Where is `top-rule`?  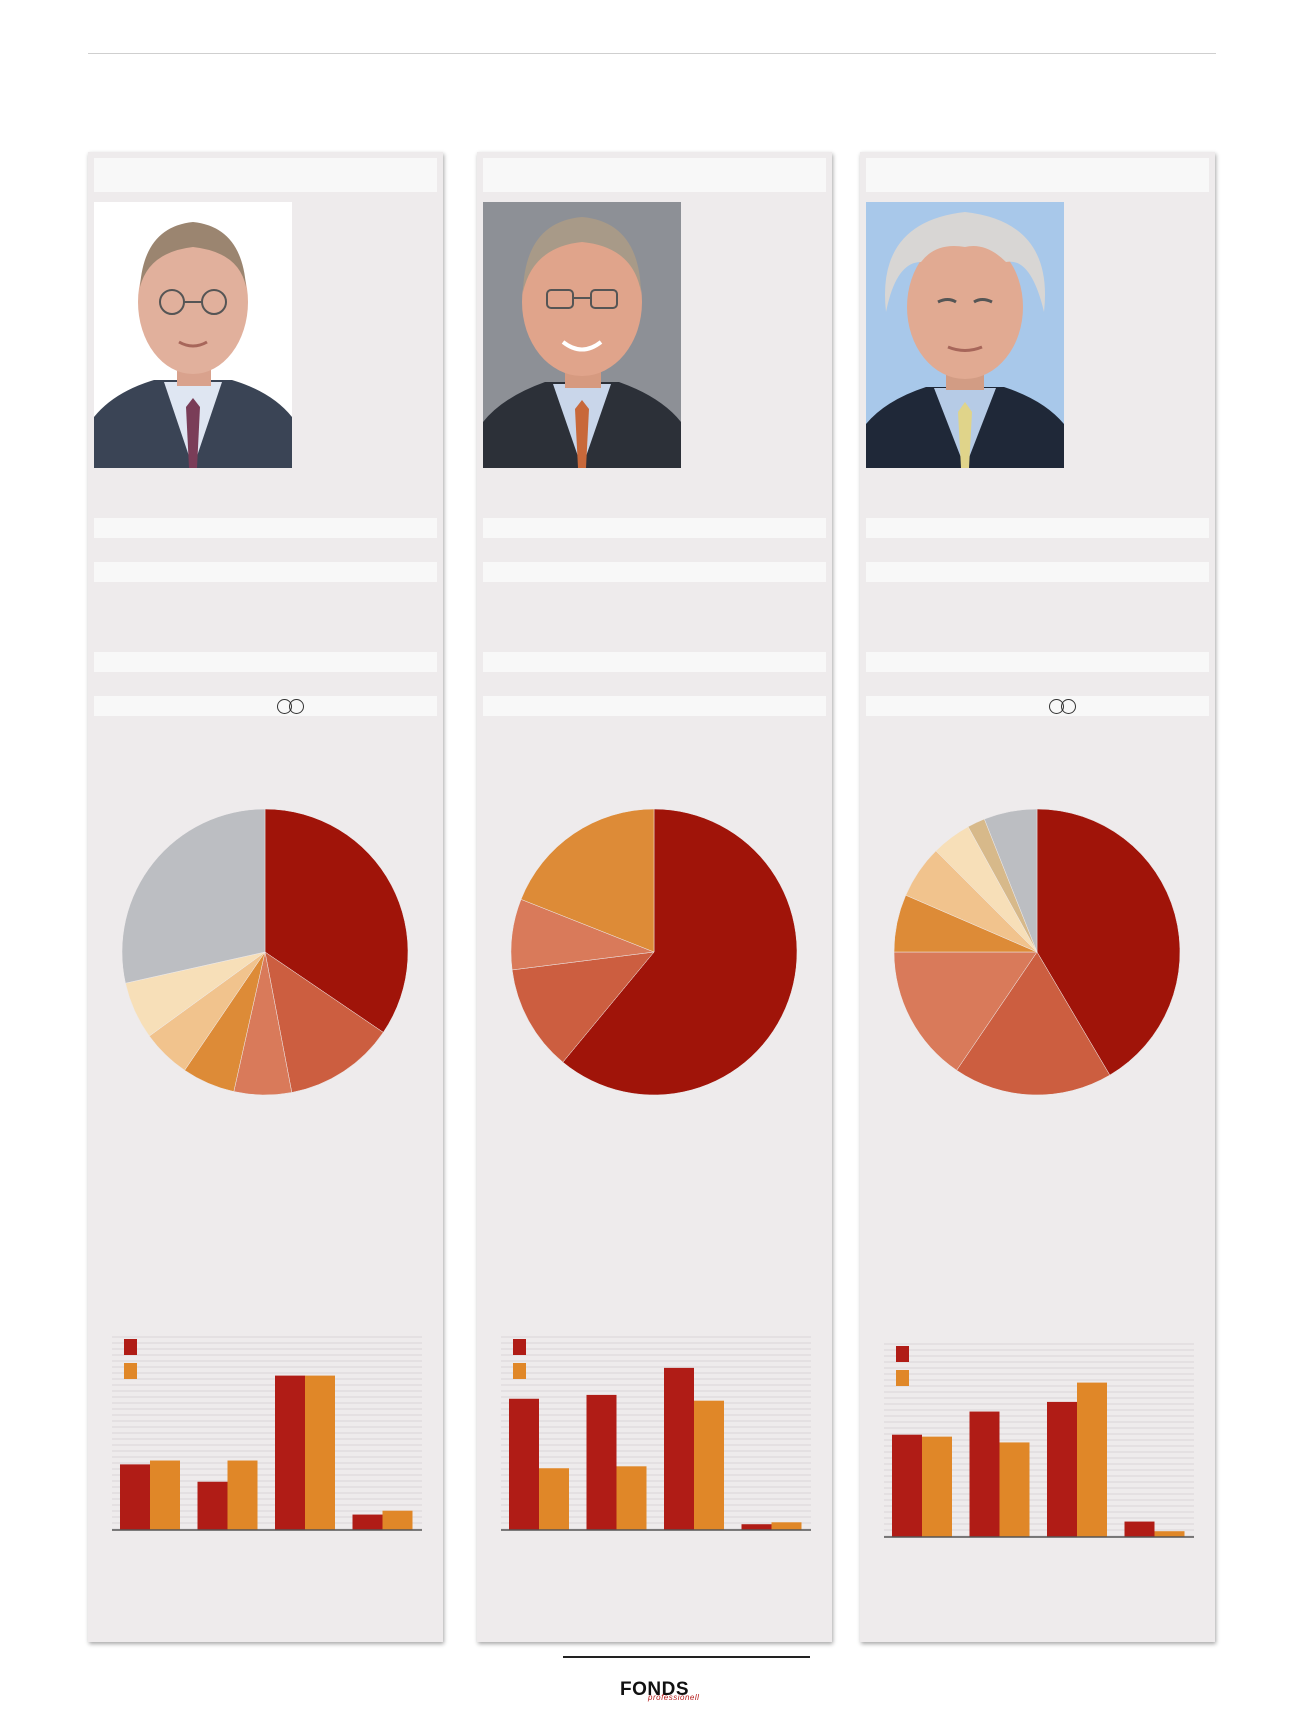
top-rule is located at coordinates (652, 53).